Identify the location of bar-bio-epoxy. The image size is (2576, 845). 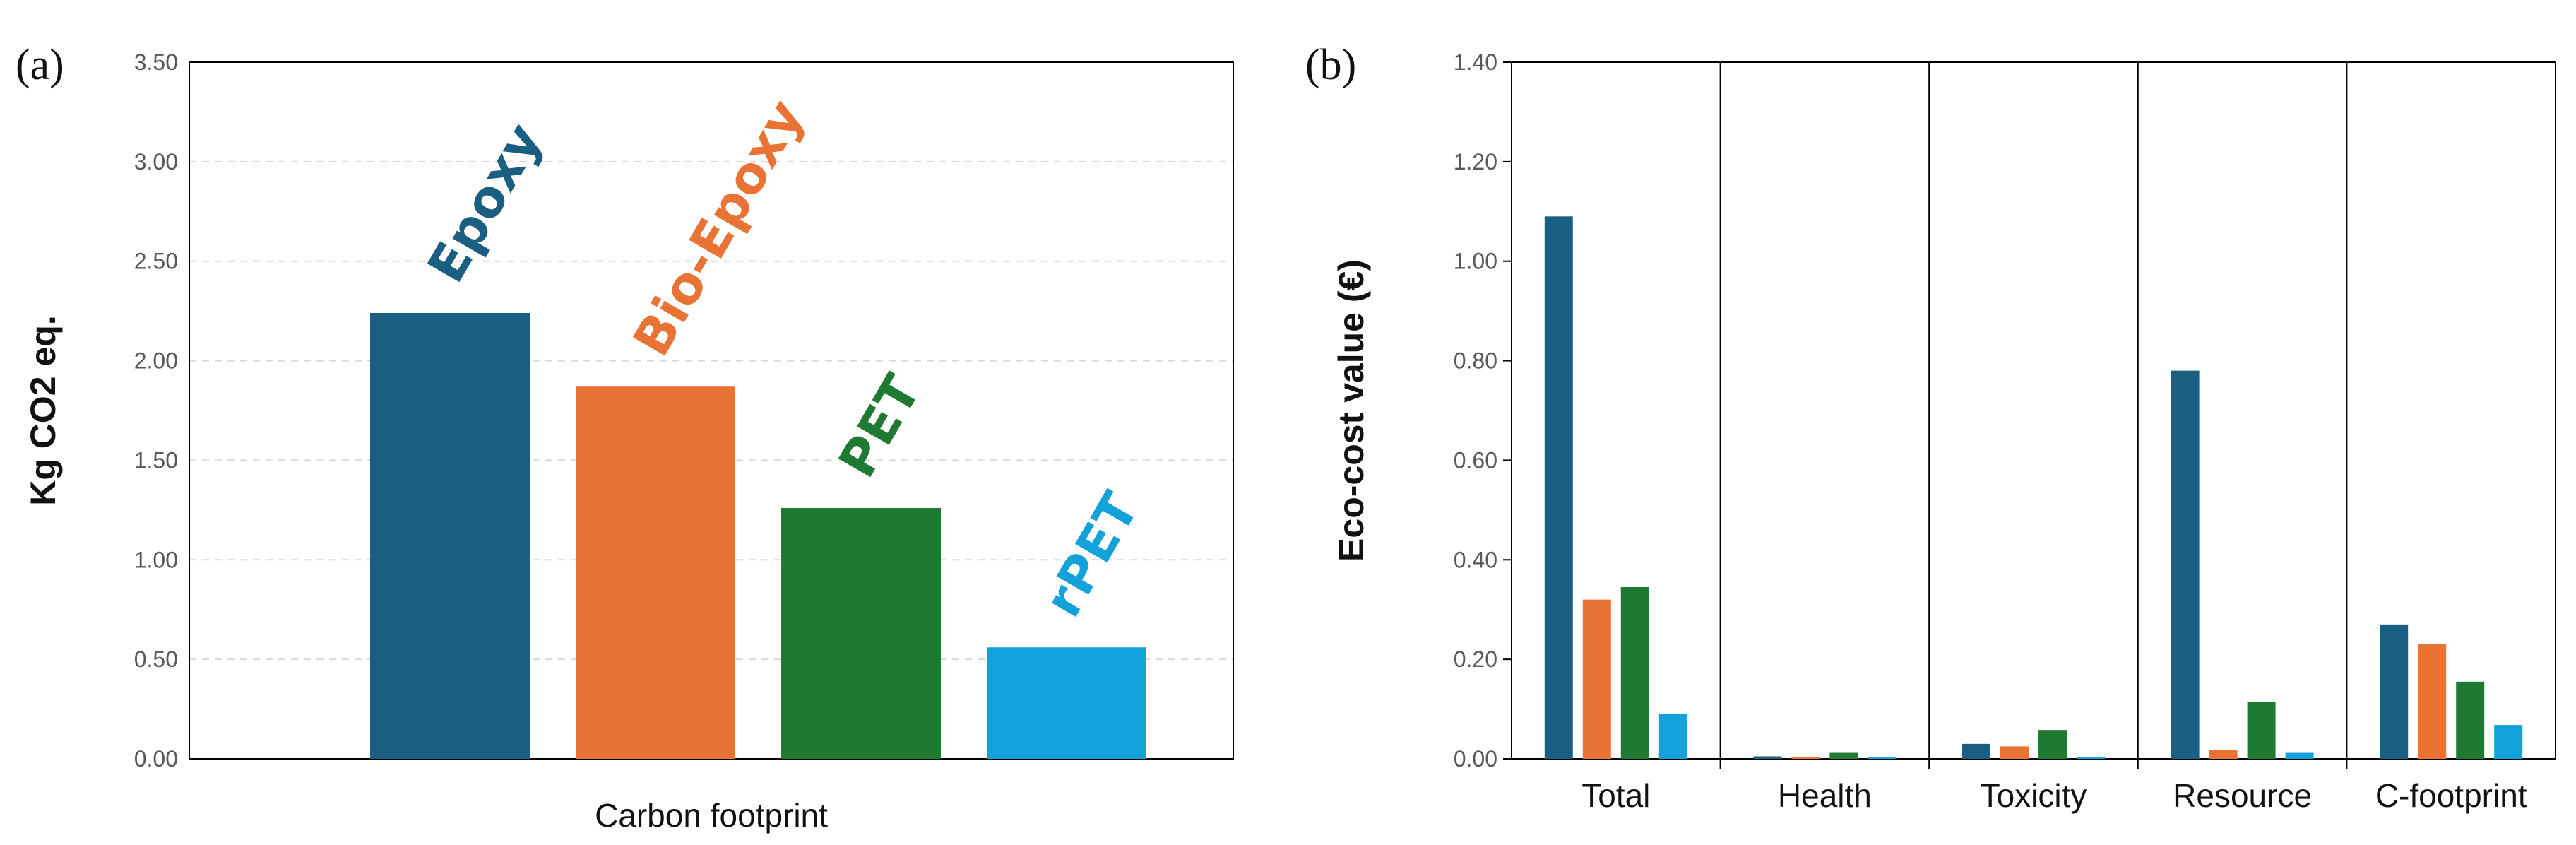
(655, 573).